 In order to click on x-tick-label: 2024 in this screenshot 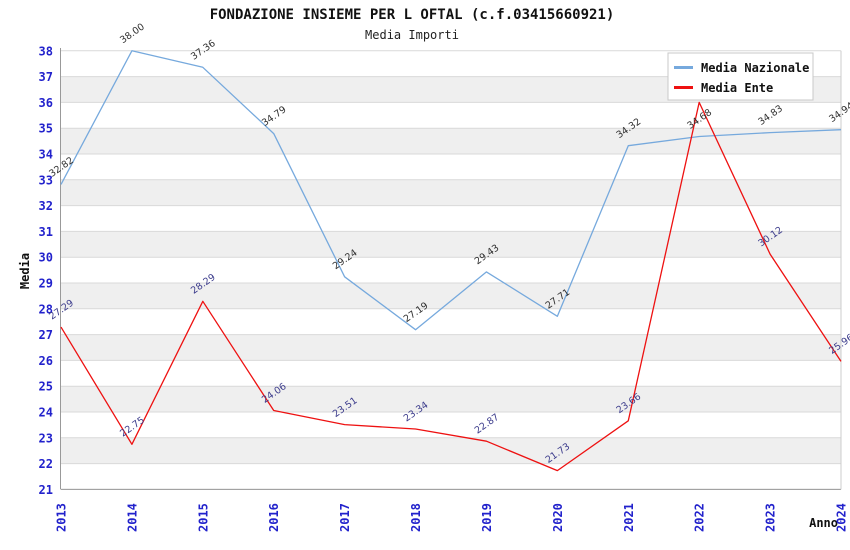, I will do `click(842, 517)`.